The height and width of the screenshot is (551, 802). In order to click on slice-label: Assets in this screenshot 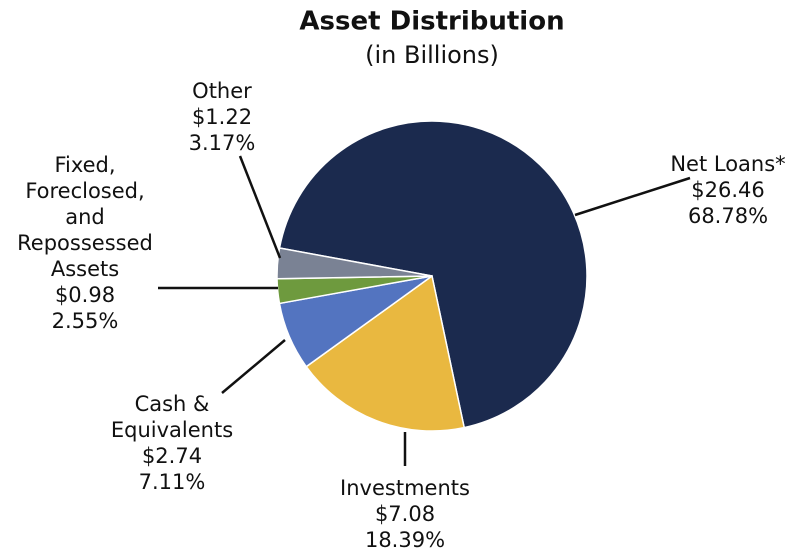, I will do `click(85, 269)`.